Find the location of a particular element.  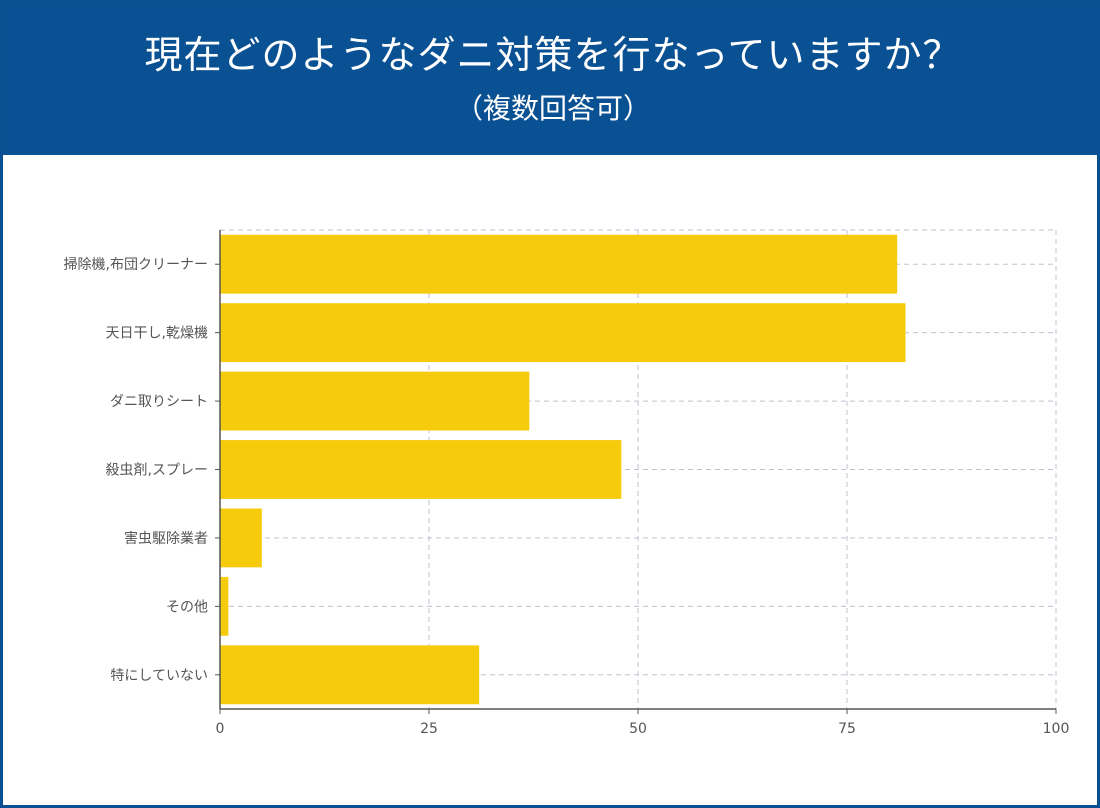

category-label: 殺虫剤,スプレー is located at coordinates (157, 471).